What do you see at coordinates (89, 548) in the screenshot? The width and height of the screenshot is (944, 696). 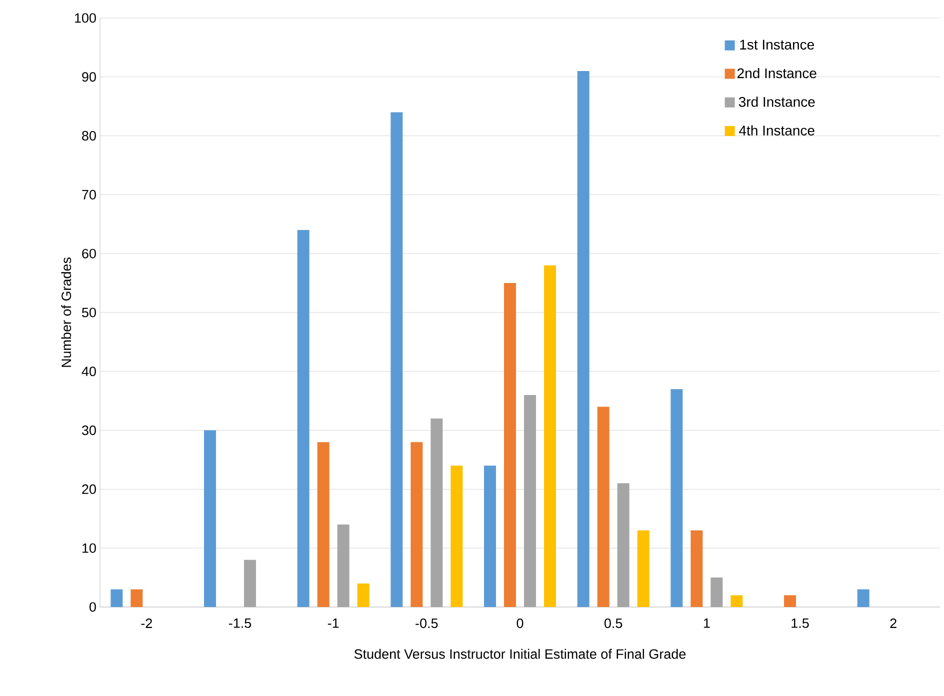 I see `y-tick-label: 10` at bounding box center [89, 548].